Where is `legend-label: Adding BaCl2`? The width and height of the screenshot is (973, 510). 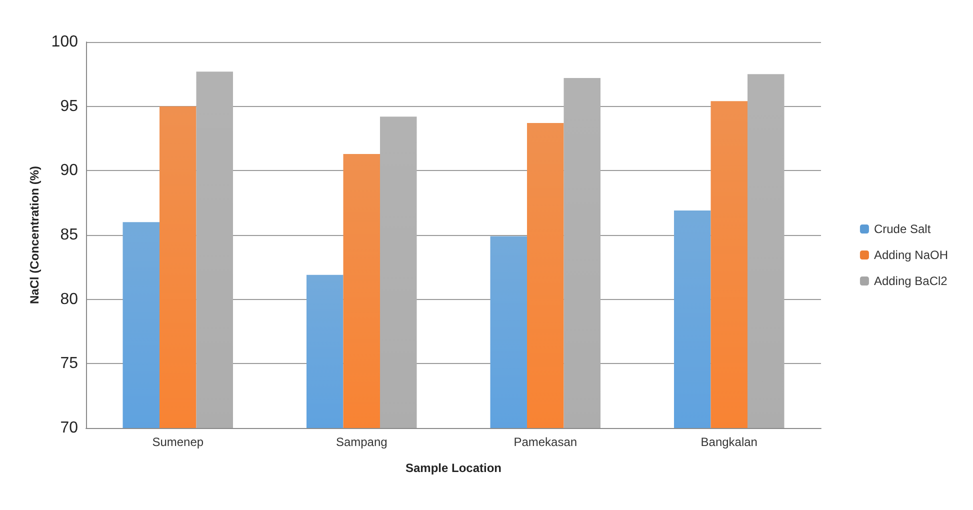 legend-label: Adding BaCl2 is located at coordinates (911, 281).